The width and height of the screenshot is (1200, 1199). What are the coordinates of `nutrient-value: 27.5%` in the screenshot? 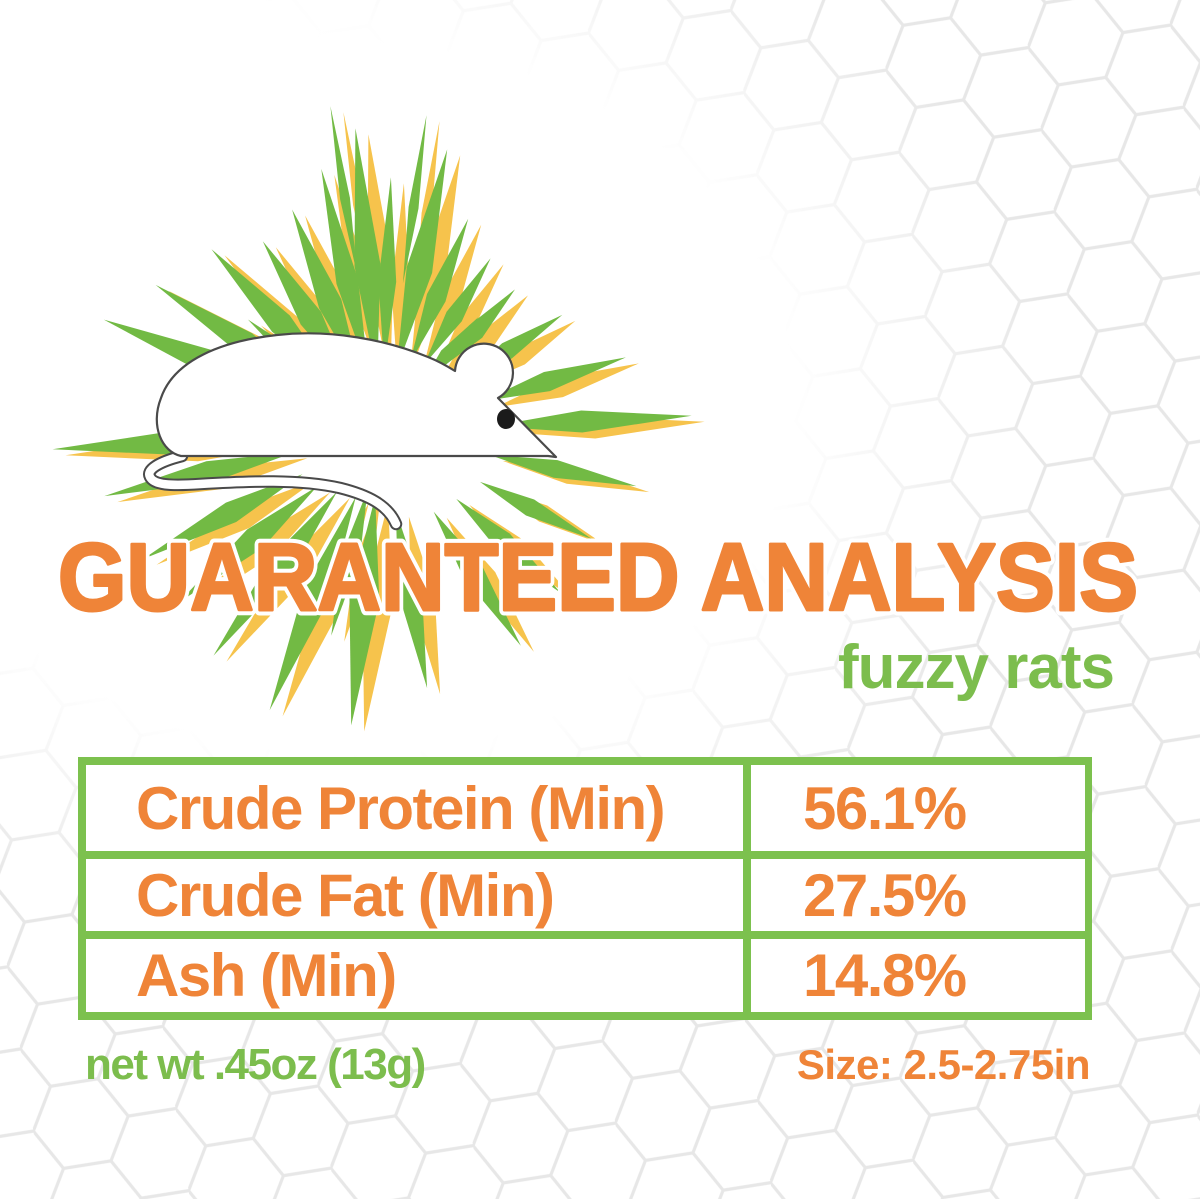 It's located at (918, 895).